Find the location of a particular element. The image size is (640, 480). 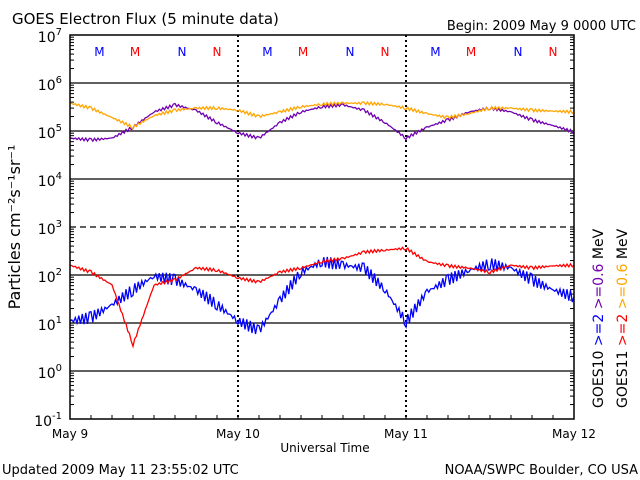

x-axis-label: Universal Time is located at coordinates (324, 448).